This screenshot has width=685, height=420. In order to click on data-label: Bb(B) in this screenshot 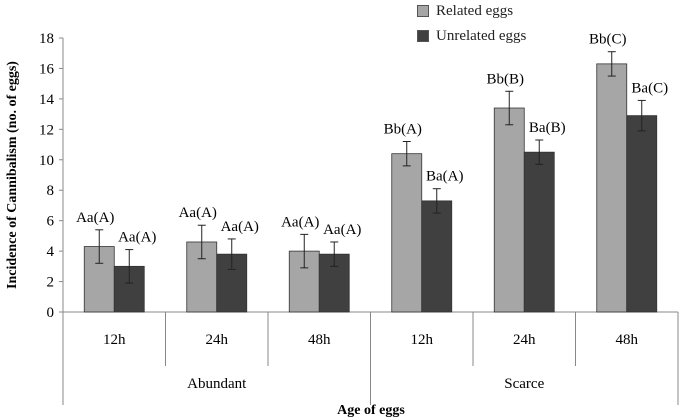, I will do `click(506, 79)`.